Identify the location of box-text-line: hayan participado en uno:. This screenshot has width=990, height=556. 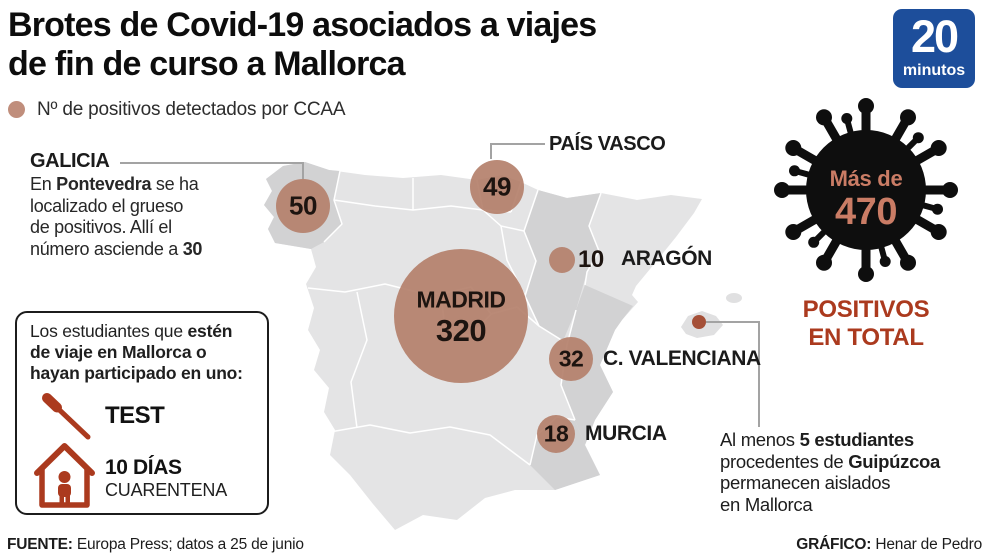
(136, 373).